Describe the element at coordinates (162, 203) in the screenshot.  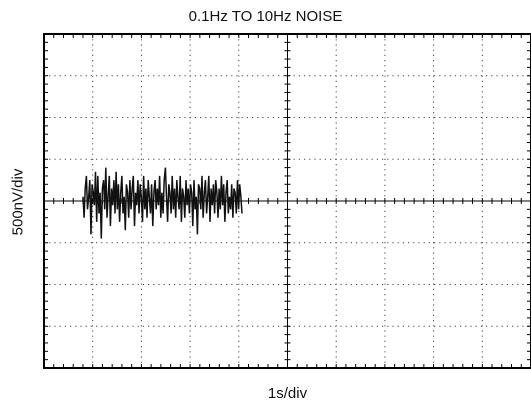
I see `noise-trace` at that location.